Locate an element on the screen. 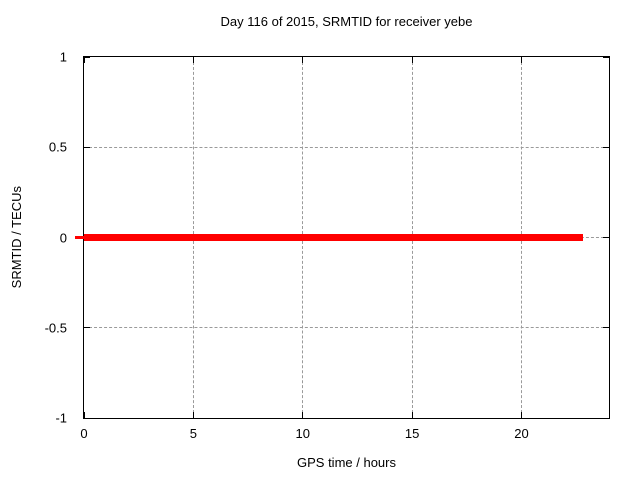 The image size is (640, 480). y-tick-label: -1 is located at coordinates (61, 418).